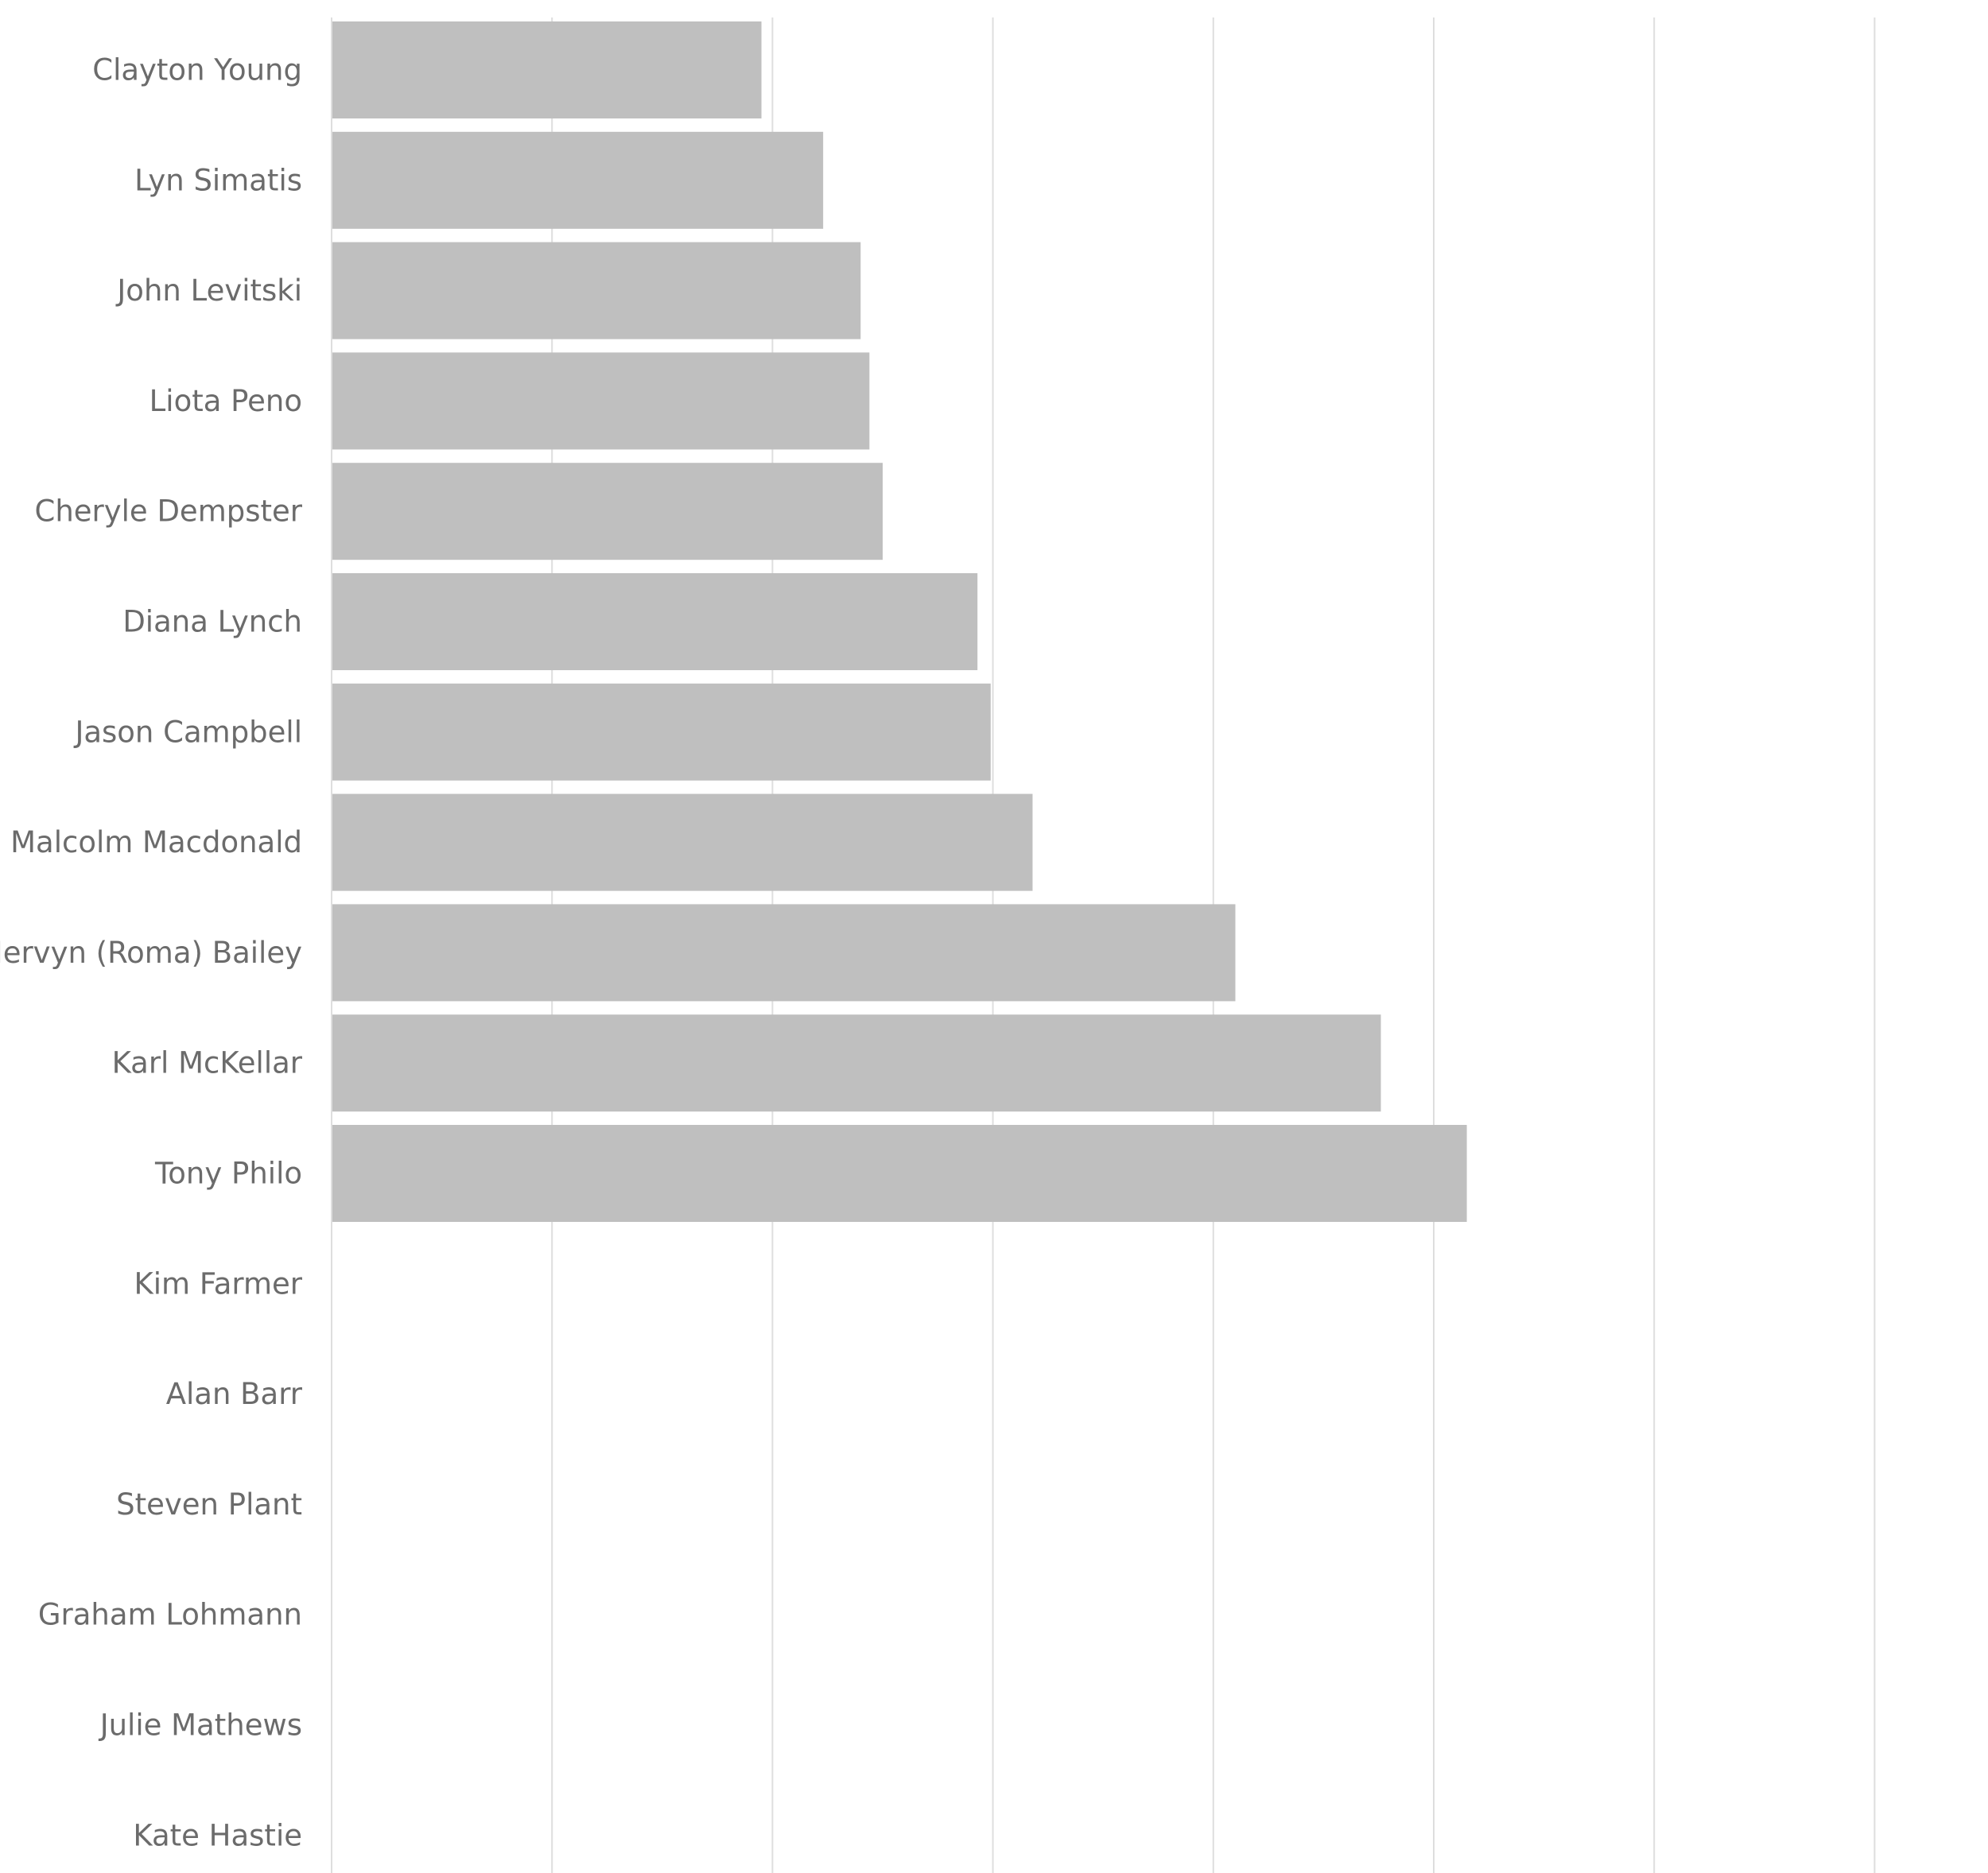  What do you see at coordinates (187, 732) in the screenshot?
I see `category-label-jason-campbell: Jason Campbell` at bounding box center [187, 732].